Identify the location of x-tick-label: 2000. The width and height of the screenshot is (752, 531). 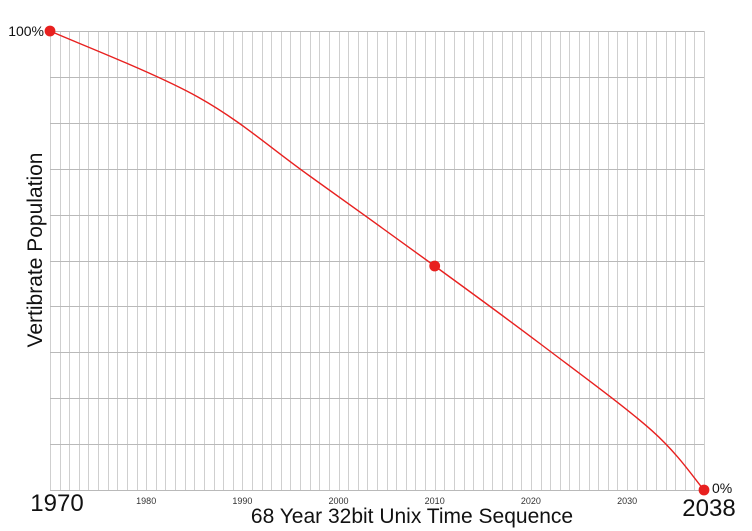
(338, 501).